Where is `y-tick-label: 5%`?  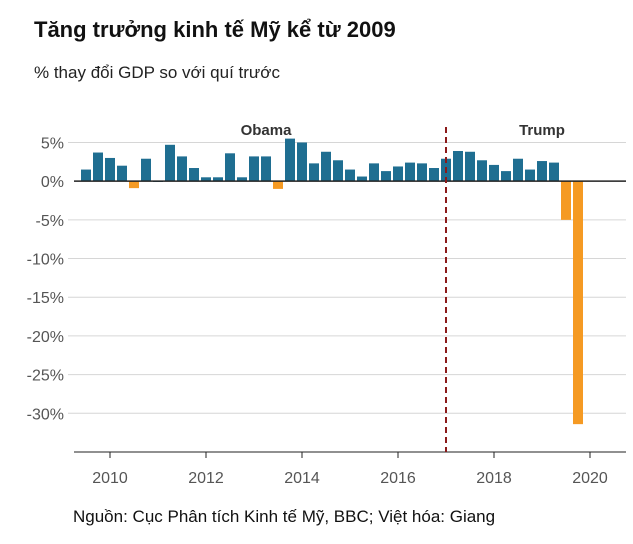 y-tick-label: 5% is located at coordinates (52, 143).